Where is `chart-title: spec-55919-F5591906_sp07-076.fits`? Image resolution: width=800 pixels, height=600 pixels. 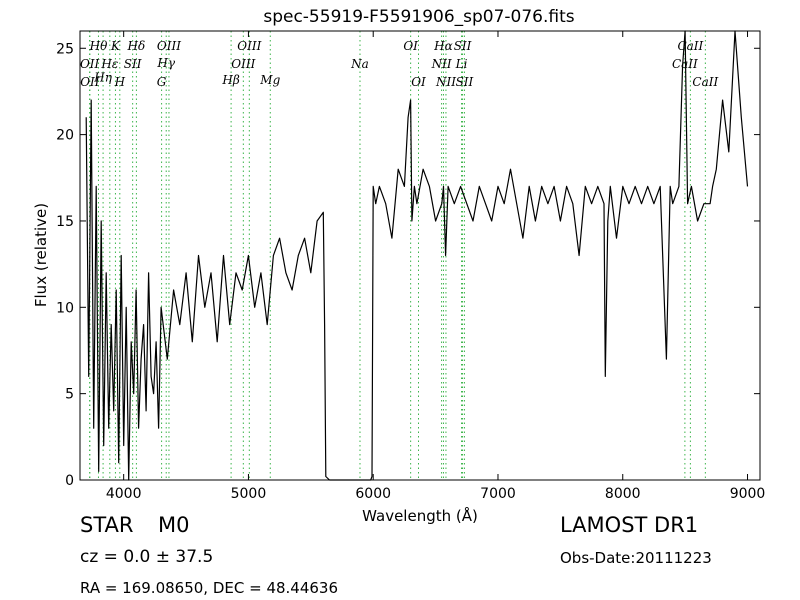 chart-title: spec-55919-F5591906_sp07-076.fits is located at coordinates (418, 17).